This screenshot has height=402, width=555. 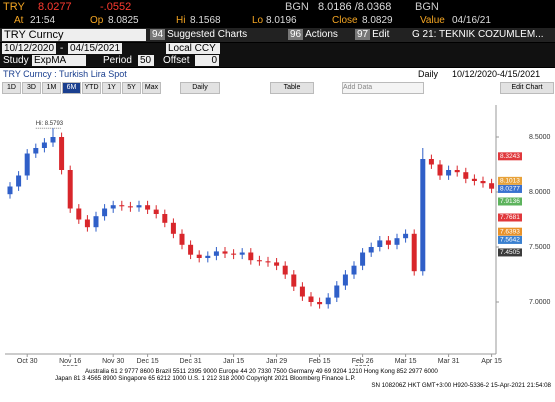 I want to click on study-select: ExpMA, so click(x=59, y=60).